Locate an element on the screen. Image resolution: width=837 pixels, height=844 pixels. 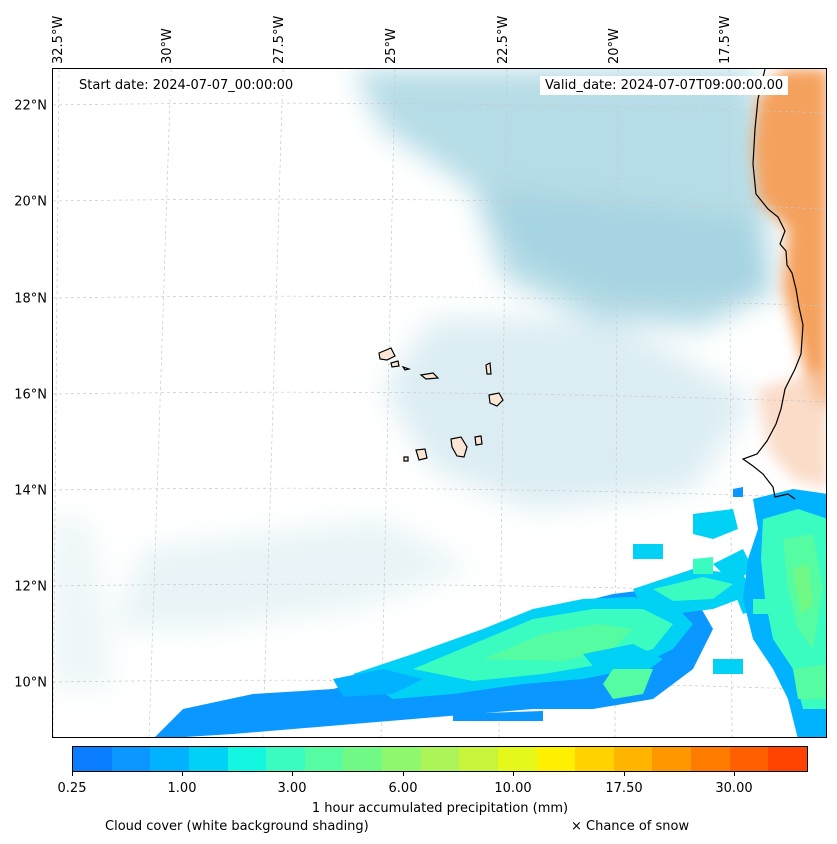
valid-date-label: Valid_date: 2024-07-07T09:00:00.00 is located at coordinates (664, 85).